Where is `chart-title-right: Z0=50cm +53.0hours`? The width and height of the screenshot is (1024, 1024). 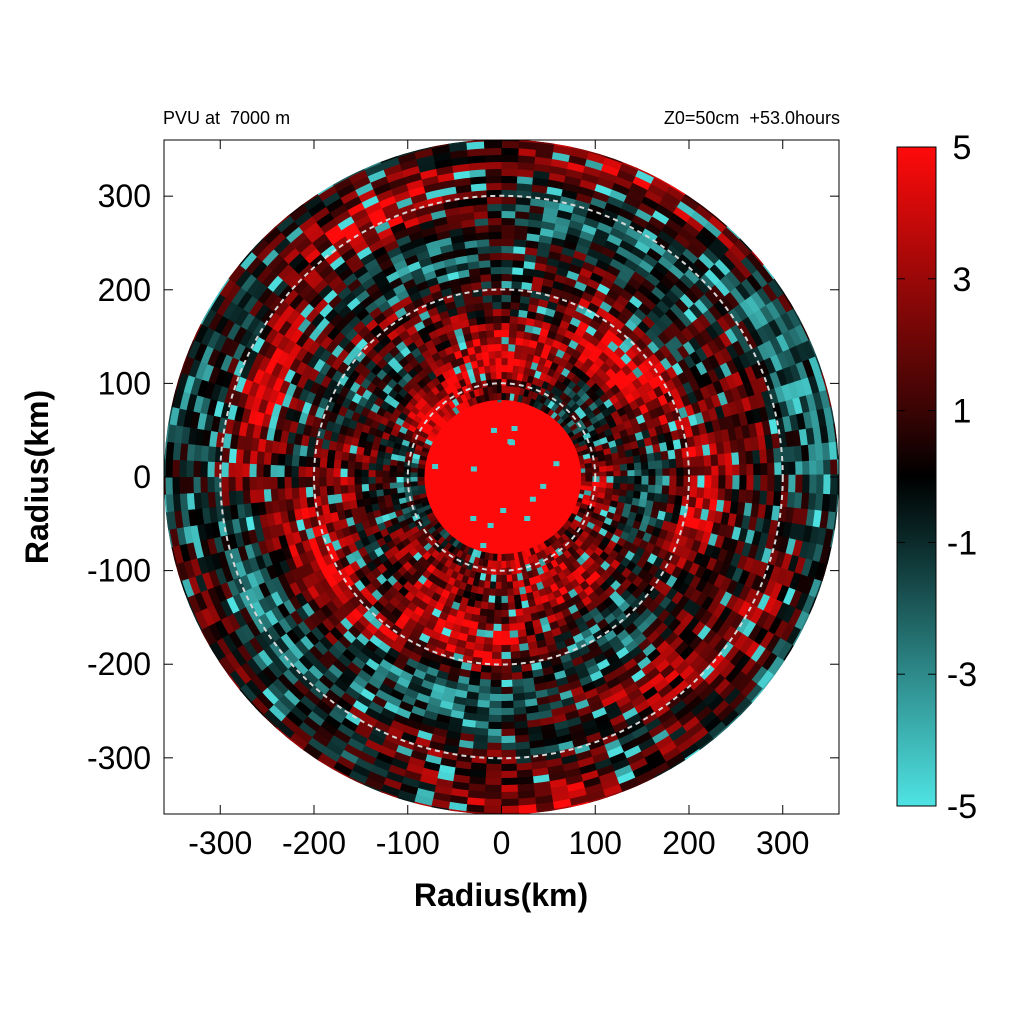
chart-title-right: Z0=50cm +53.0hours is located at coordinates (751, 118).